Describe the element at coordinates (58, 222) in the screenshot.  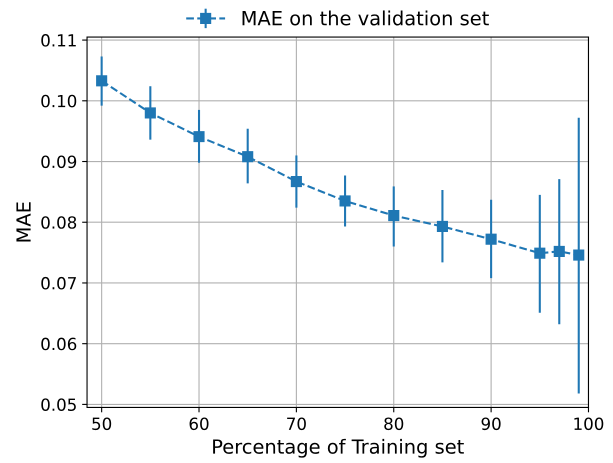
I see `y-tick-label: 0.08` at that location.